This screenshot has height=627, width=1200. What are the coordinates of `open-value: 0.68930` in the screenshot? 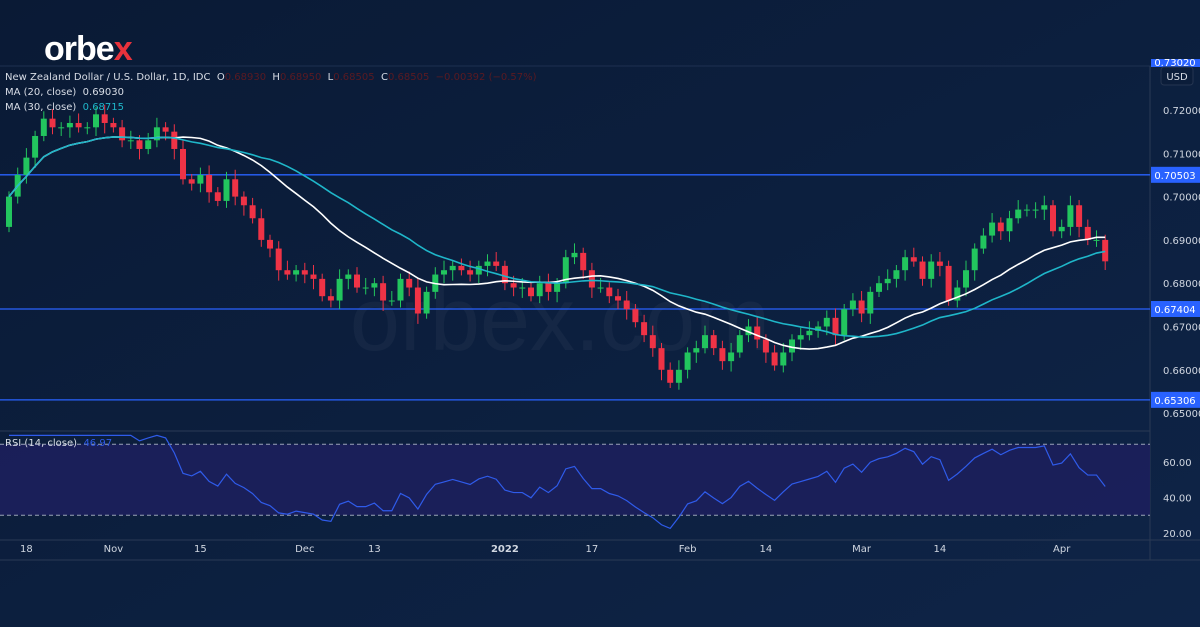 It's located at (245, 77).